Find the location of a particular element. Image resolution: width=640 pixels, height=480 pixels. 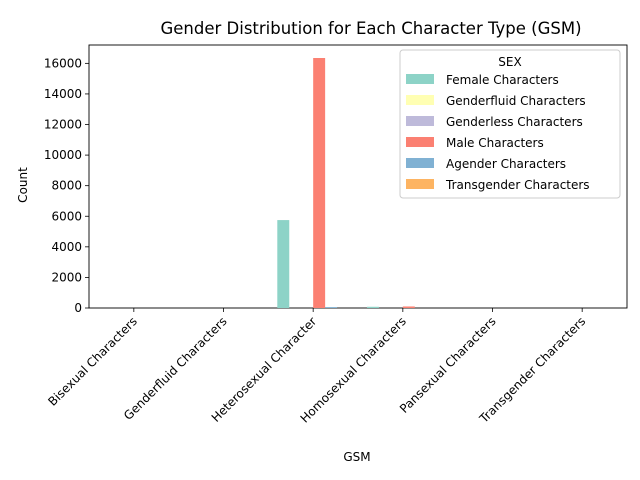

y-tick-label: 0 is located at coordinates (78, 308).